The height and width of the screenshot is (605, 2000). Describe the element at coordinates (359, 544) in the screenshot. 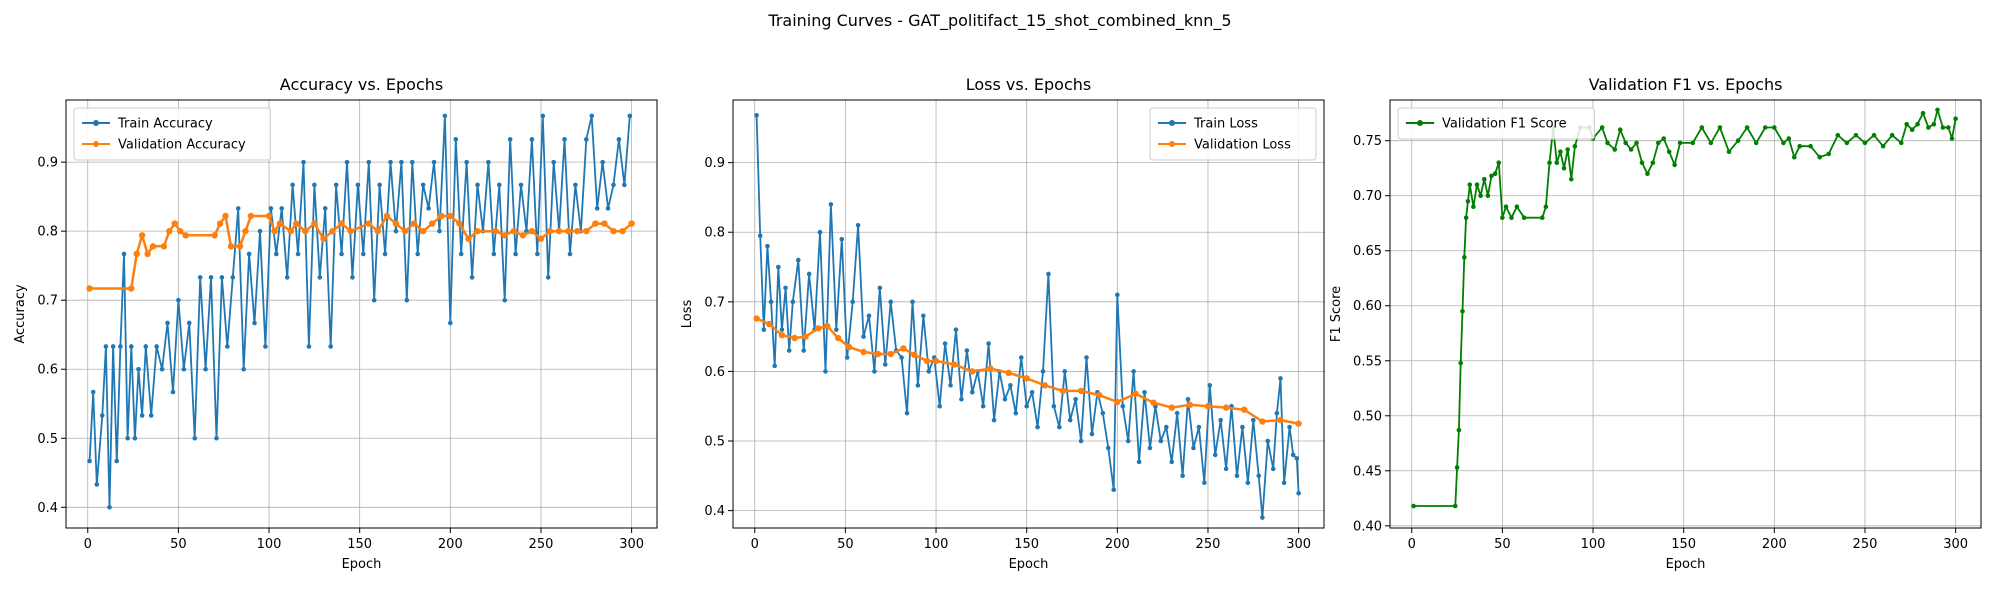

I see `x-tick-label: 150` at that location.